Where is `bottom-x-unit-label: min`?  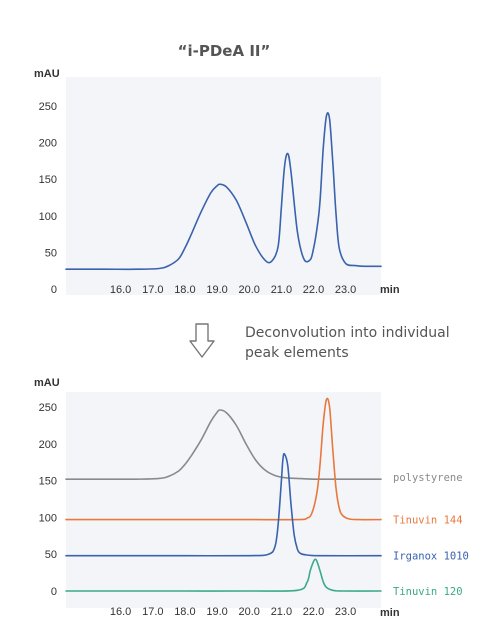 bottom-x-unit-label: min is located at coordinates (390, 613).